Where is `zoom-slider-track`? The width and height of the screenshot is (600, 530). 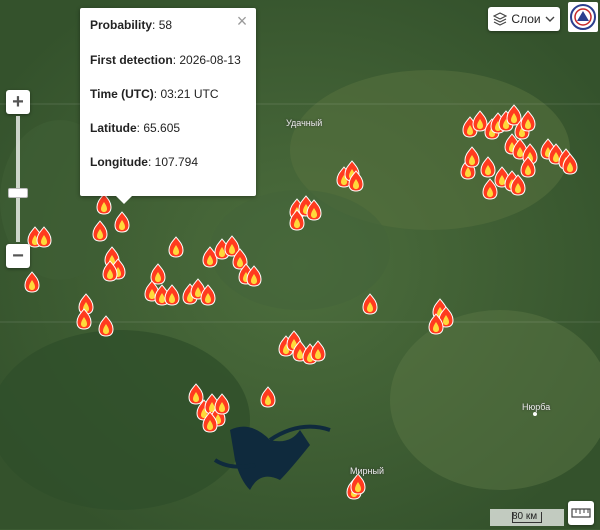 zoom-slider-track is located at coordinates (18, 179).